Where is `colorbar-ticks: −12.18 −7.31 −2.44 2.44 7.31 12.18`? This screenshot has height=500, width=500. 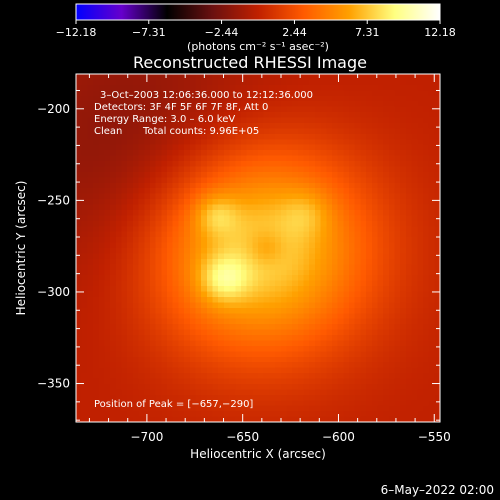 colorbar-ticks: −12.18 −7.31 −2.44 2.44 7.31 12.18 is located at coordinates (256, 29).